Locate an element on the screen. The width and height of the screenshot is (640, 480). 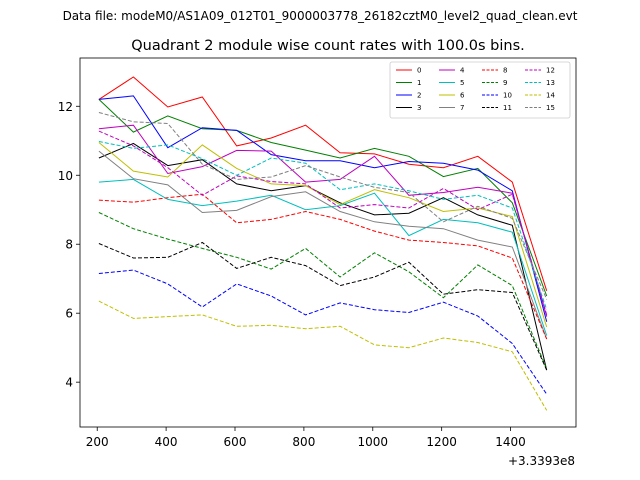
x-tick-label-400: 400 is located at coordinates (166, 442).